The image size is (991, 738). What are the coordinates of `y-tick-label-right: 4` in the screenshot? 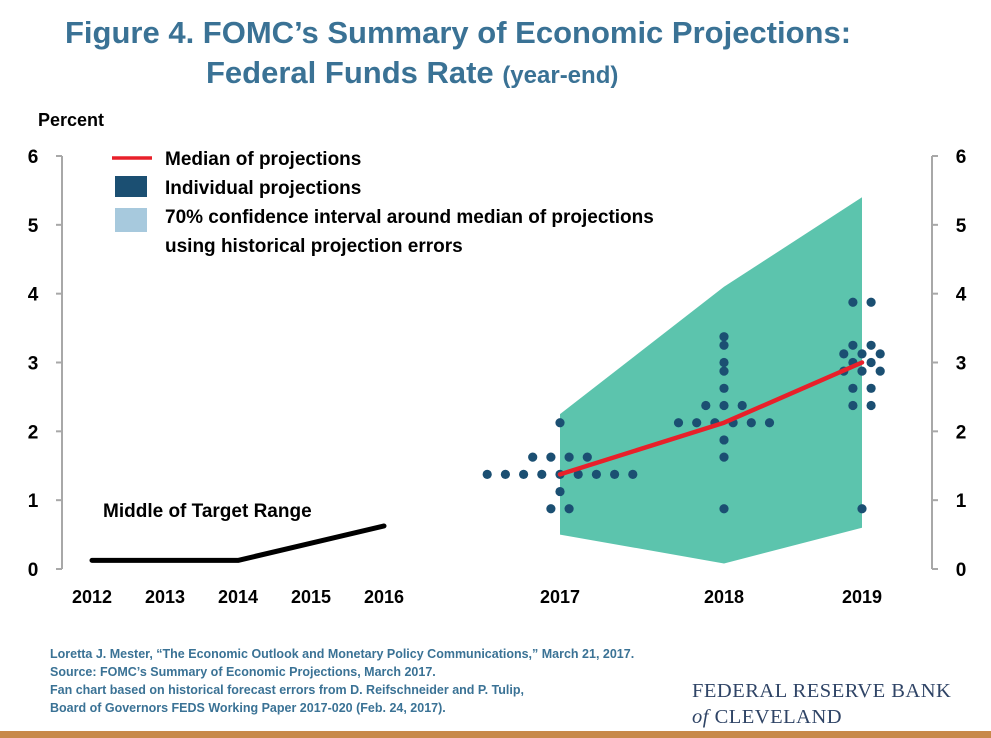 It's located at (961, 295).